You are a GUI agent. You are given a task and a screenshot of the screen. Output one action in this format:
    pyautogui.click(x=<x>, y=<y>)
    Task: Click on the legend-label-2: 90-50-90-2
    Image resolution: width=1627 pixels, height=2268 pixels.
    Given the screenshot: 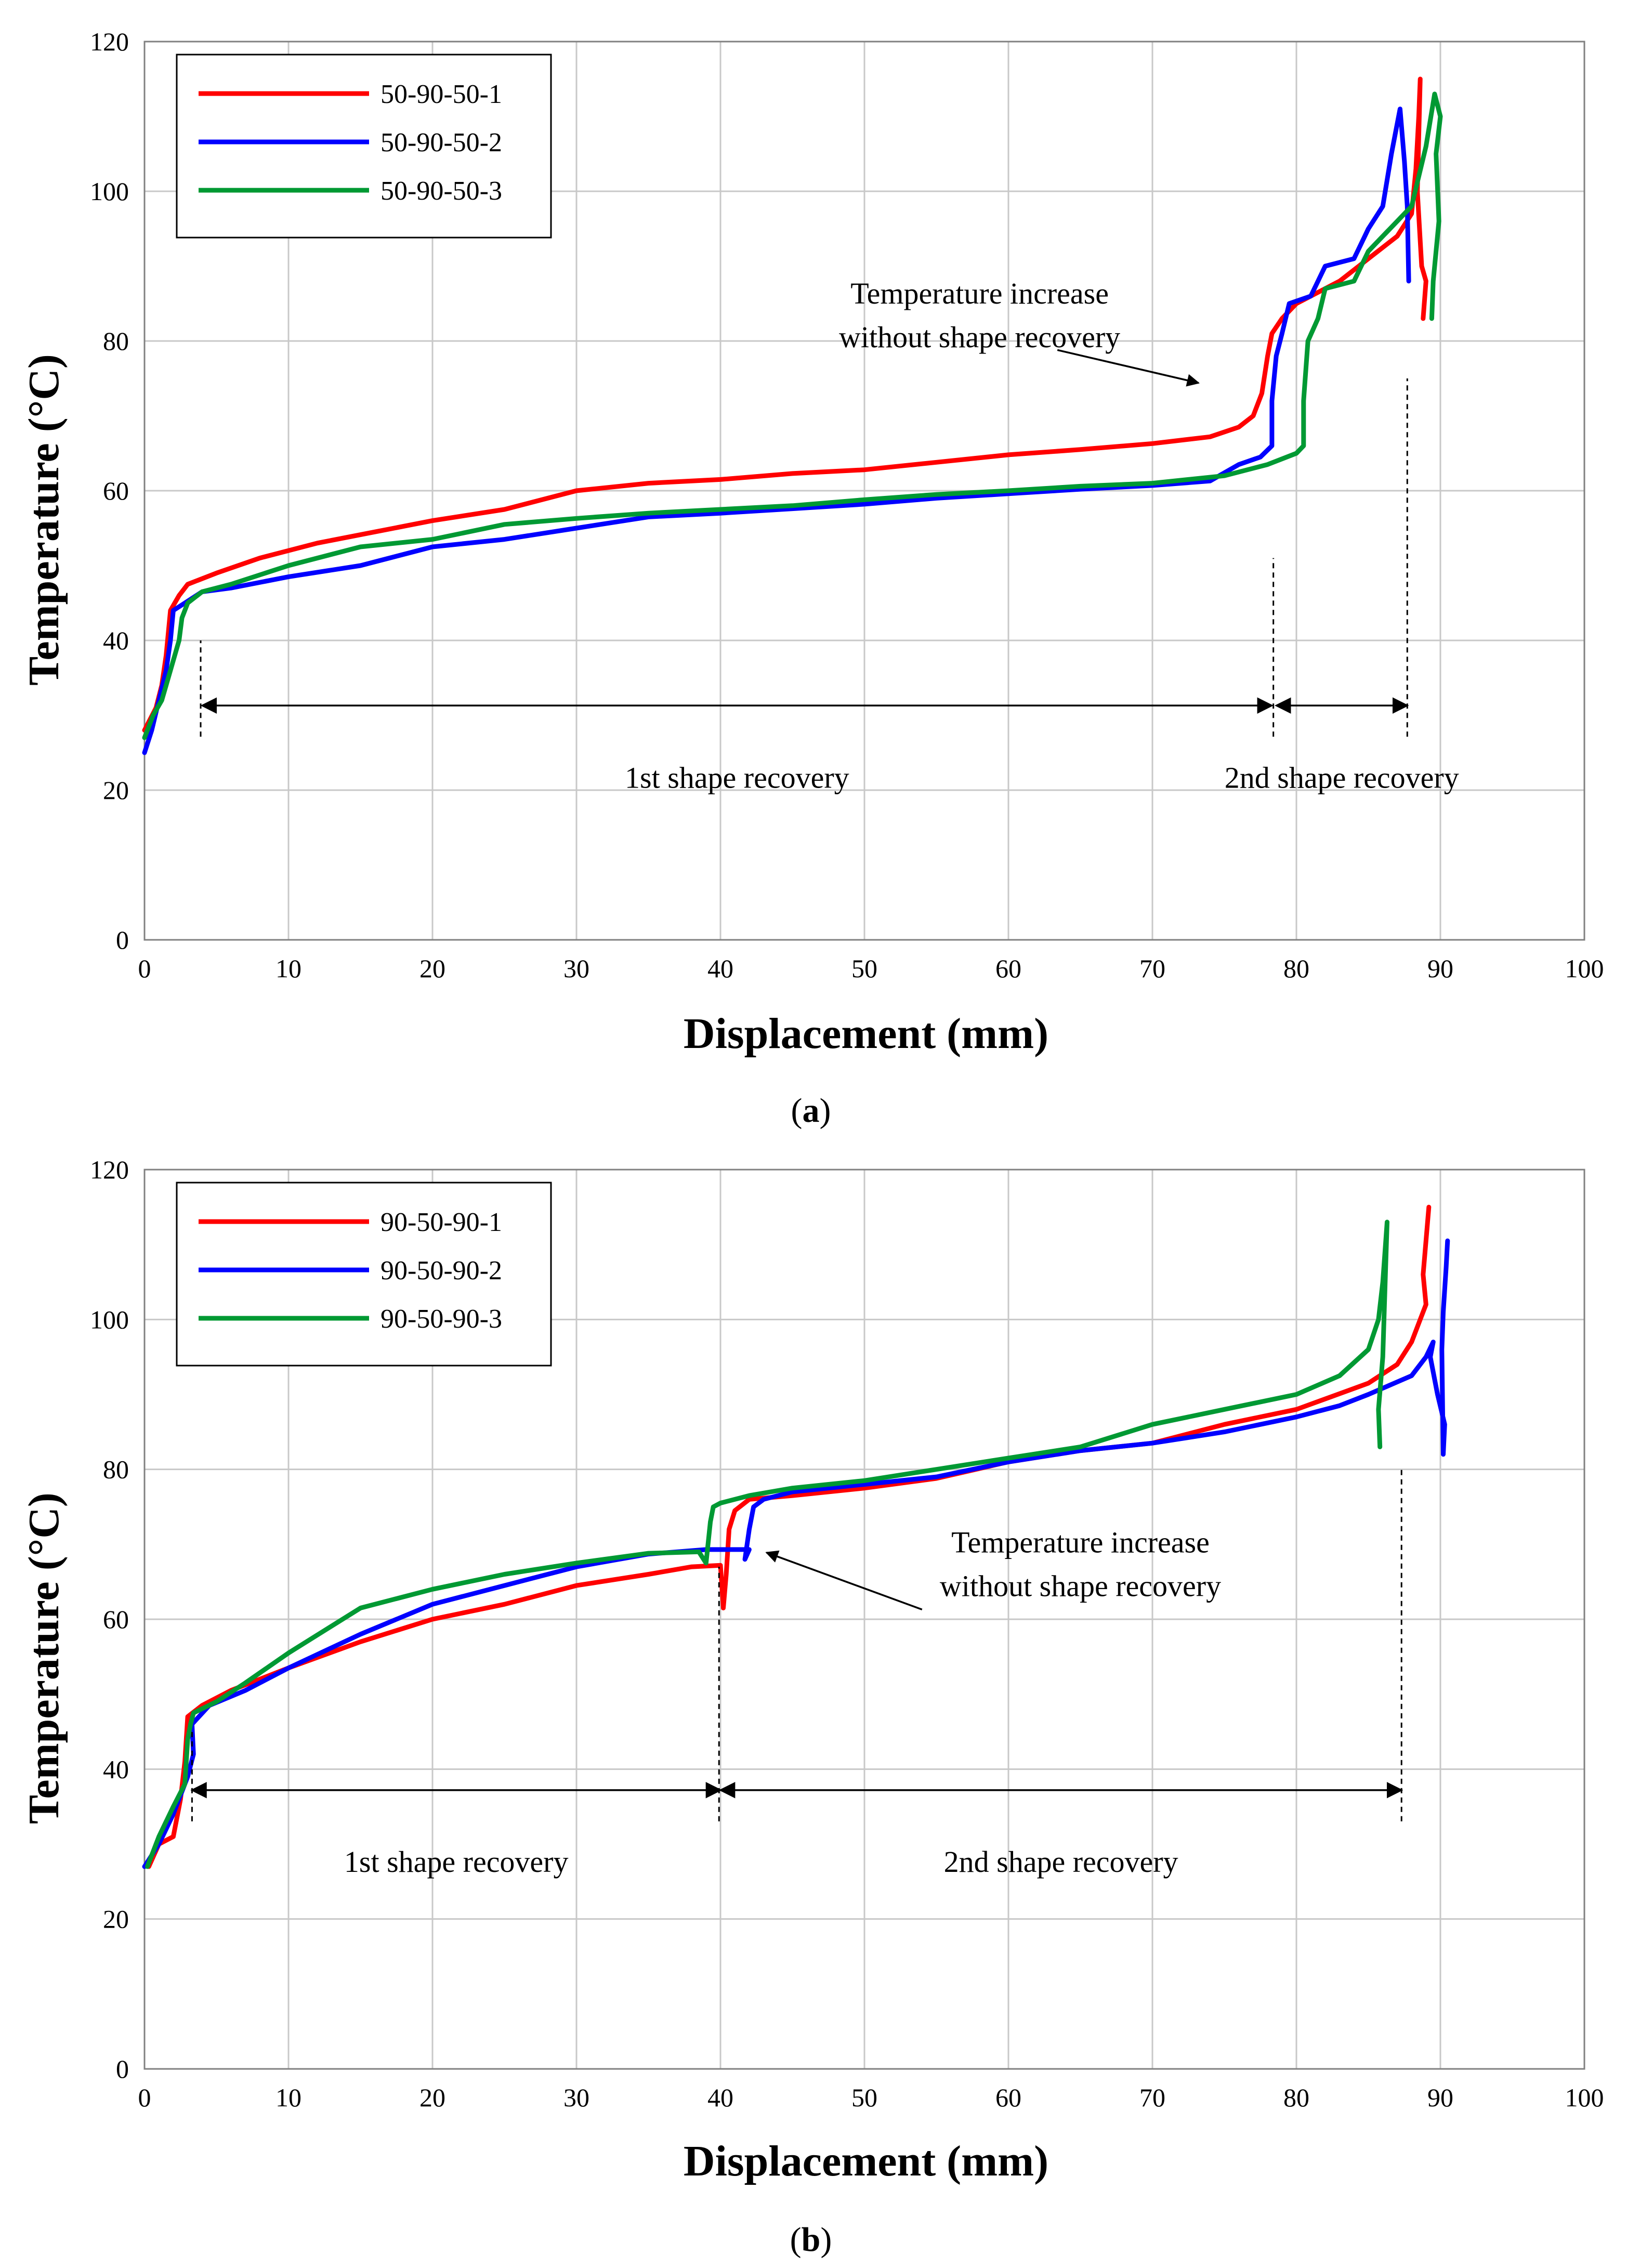 What is the action you would take?
    pyautogui.click(x=441, y=1271)
    